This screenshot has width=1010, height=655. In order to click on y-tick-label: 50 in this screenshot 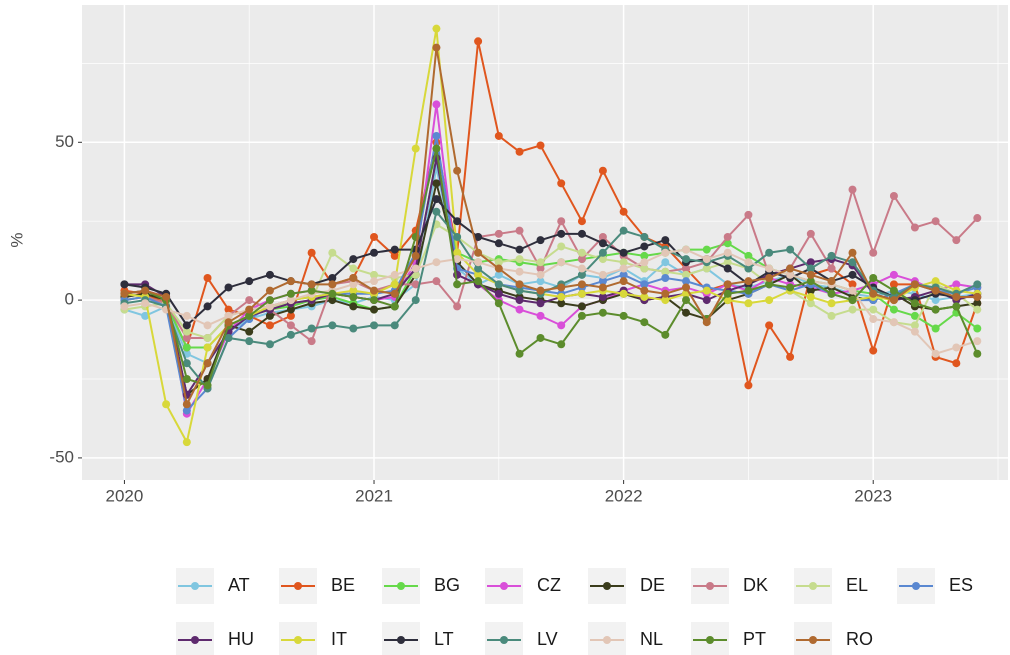, I will do `click(64, 141)`.